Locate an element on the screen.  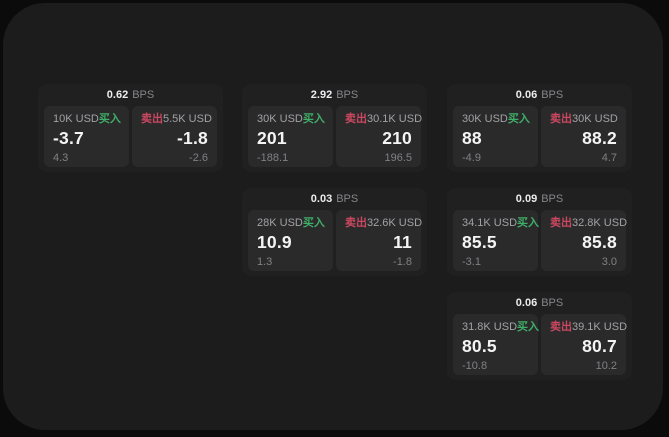
sell-cell: 卖出 32.8K USD 85.8 3.0 is located at coordinates (584, 240).